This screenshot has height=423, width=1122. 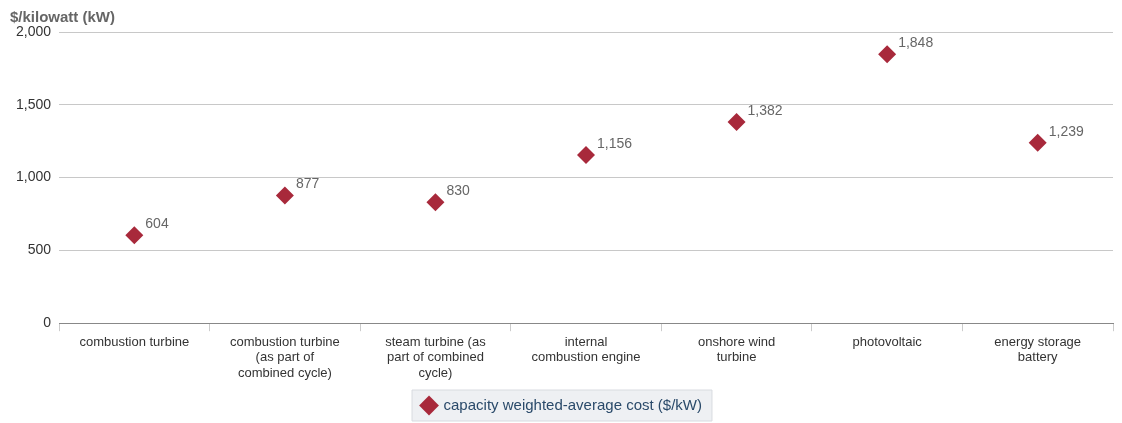 I want to click on data-label: 830, so click(x=458, y=190).